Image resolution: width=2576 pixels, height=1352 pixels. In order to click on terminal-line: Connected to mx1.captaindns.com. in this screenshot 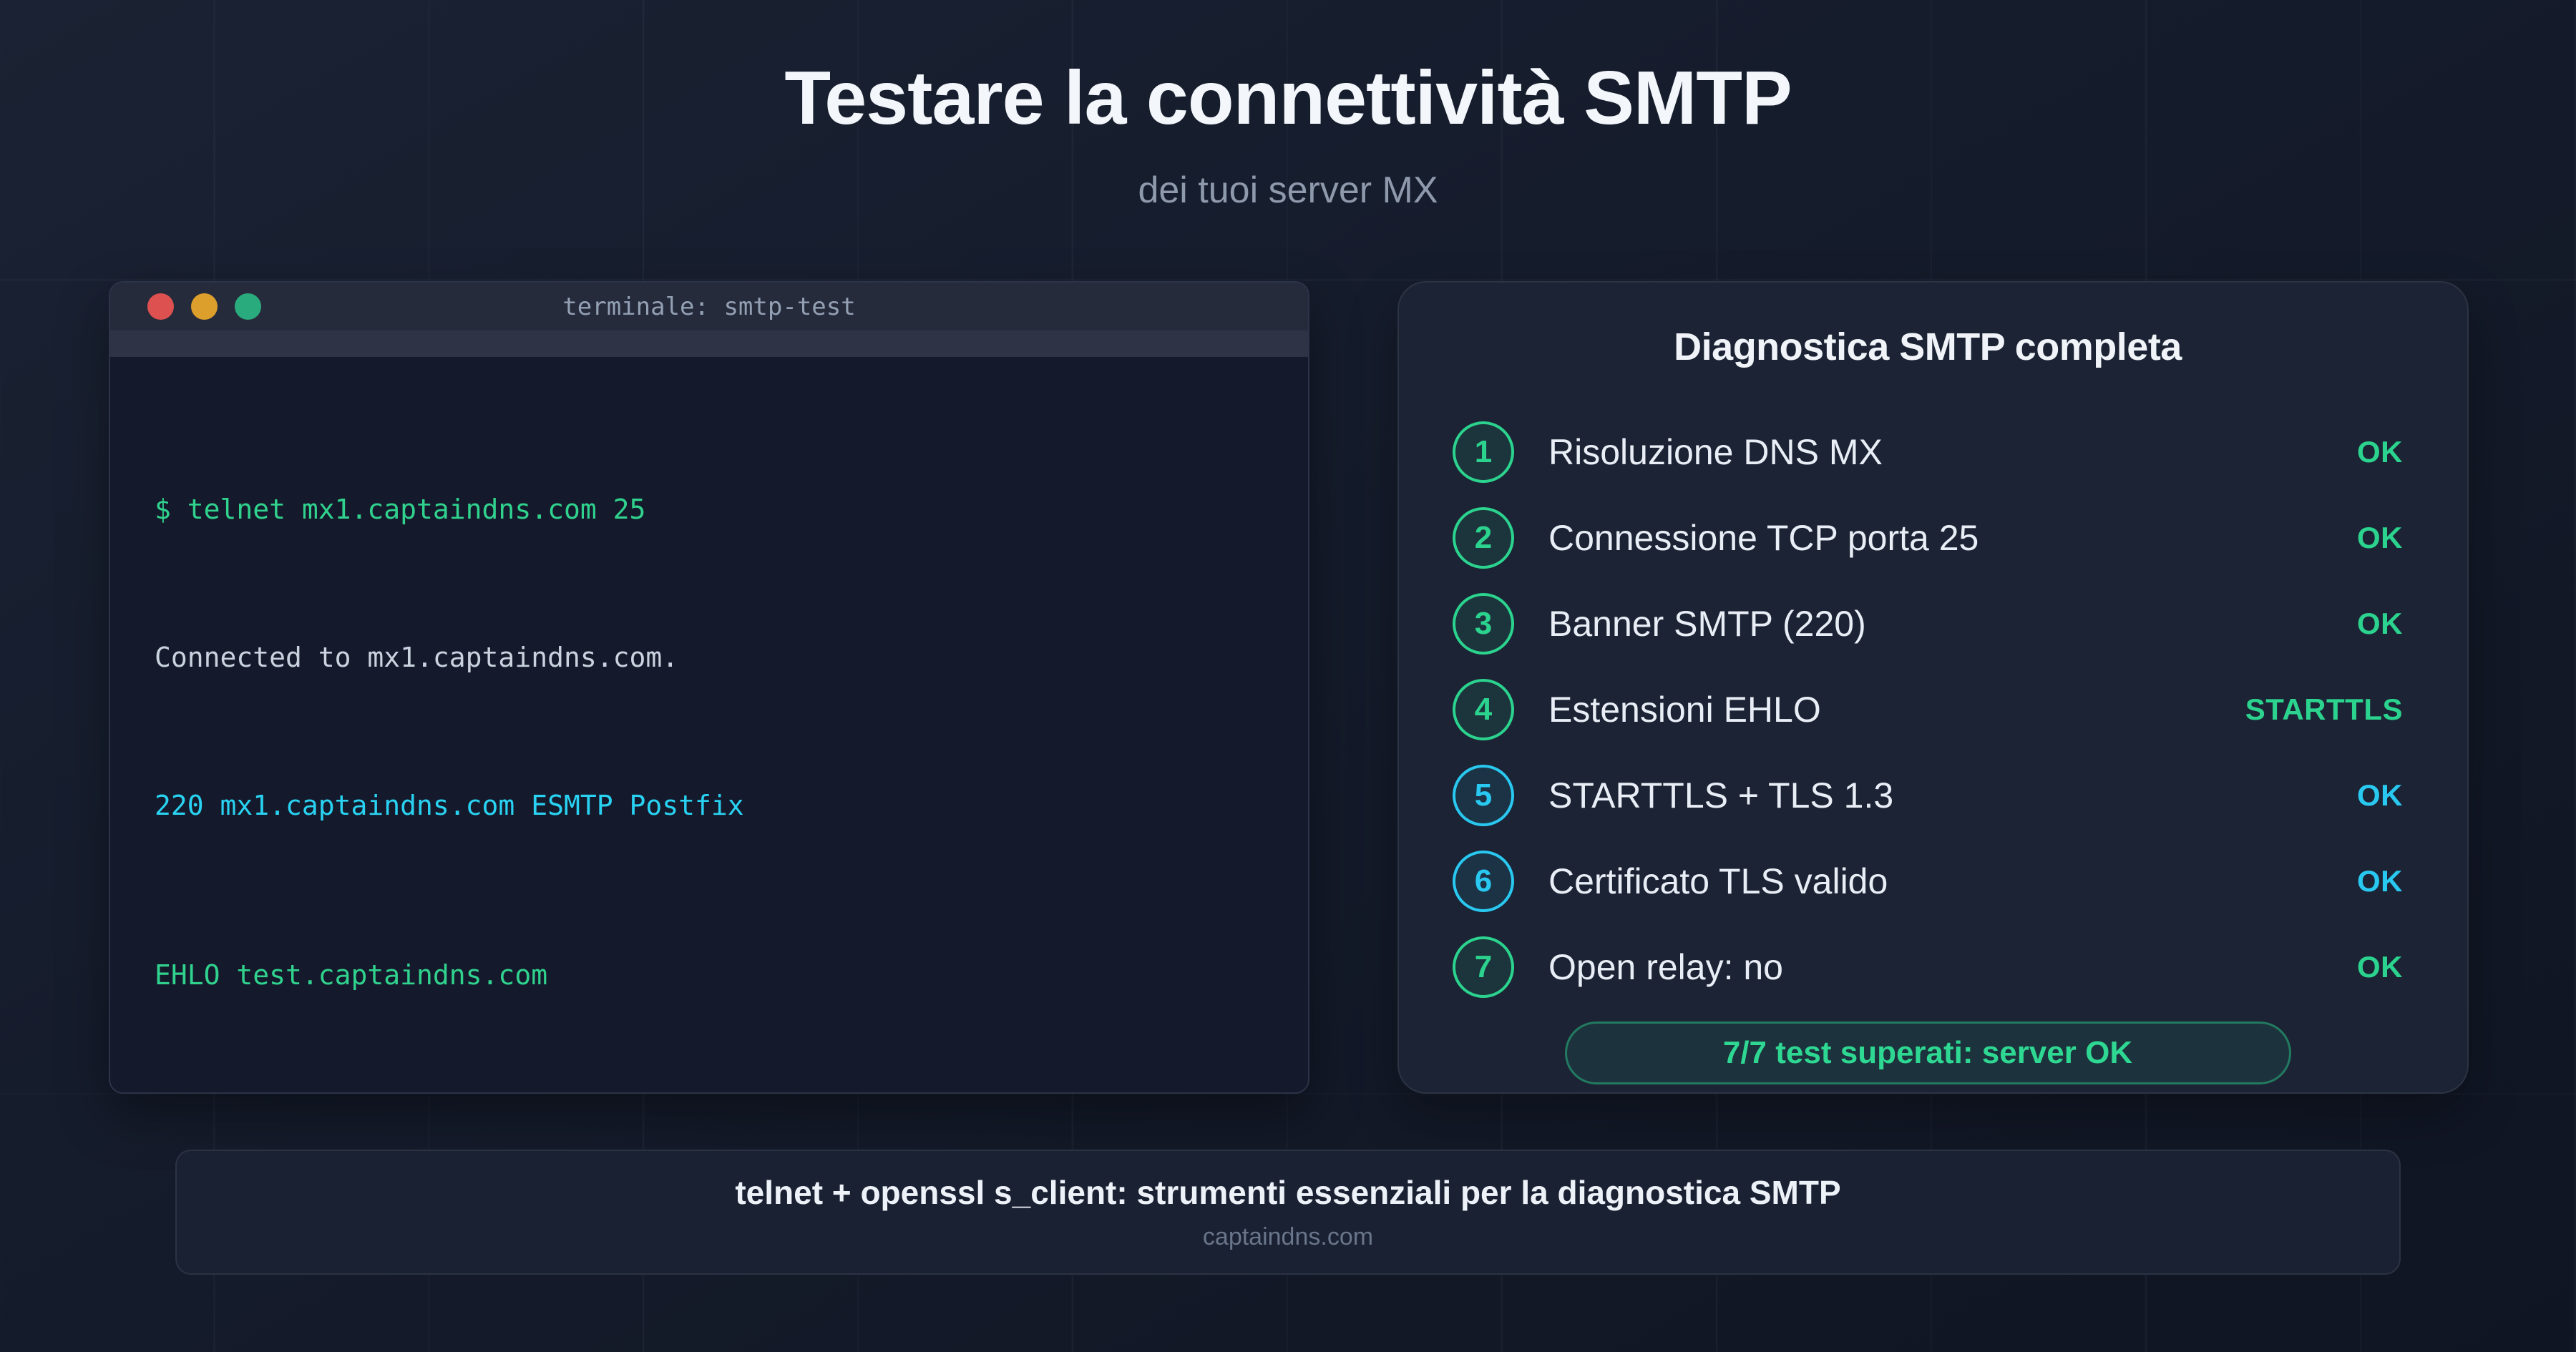, I will do `click(417, 658)`.